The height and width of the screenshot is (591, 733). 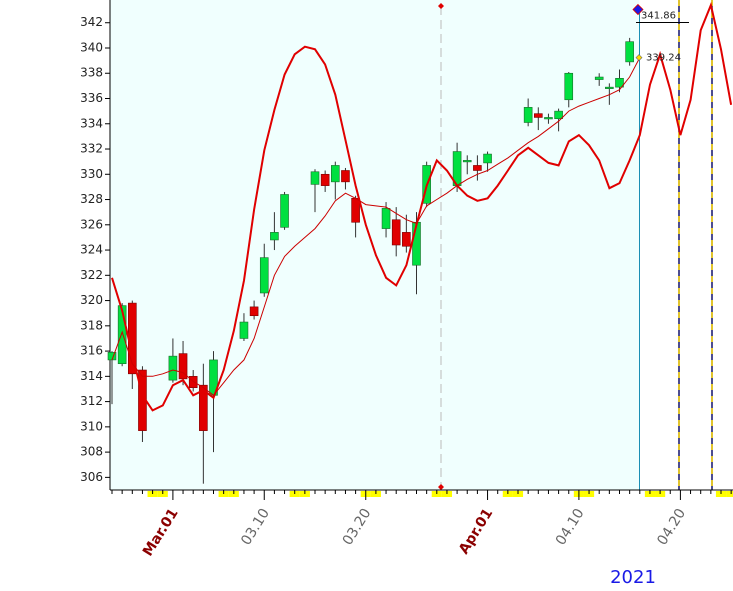 I want to click on y-tick-label: 308, so click(x=91, y=452).